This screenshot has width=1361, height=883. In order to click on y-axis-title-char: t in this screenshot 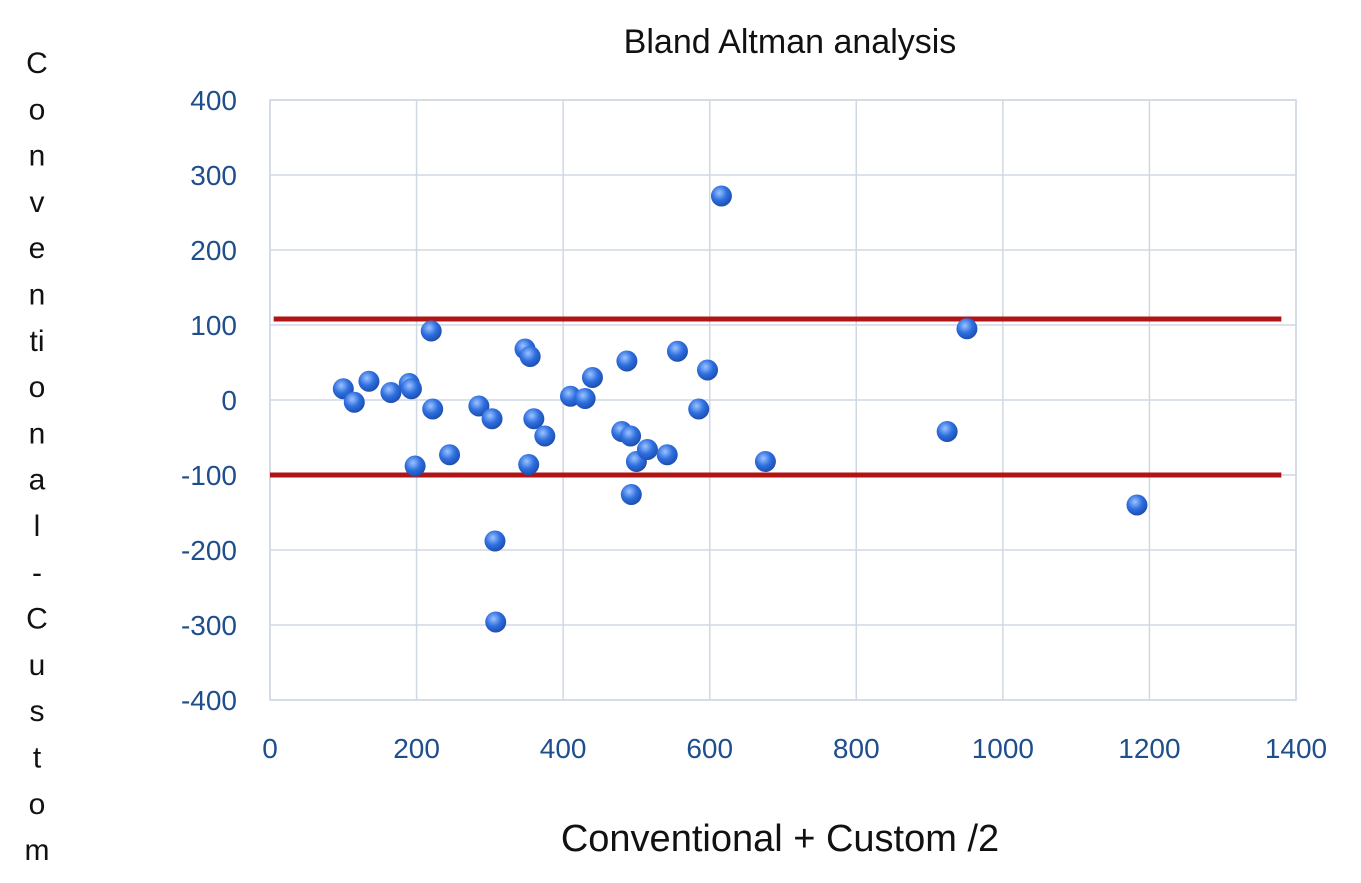, I will do `click(37, 758)`.